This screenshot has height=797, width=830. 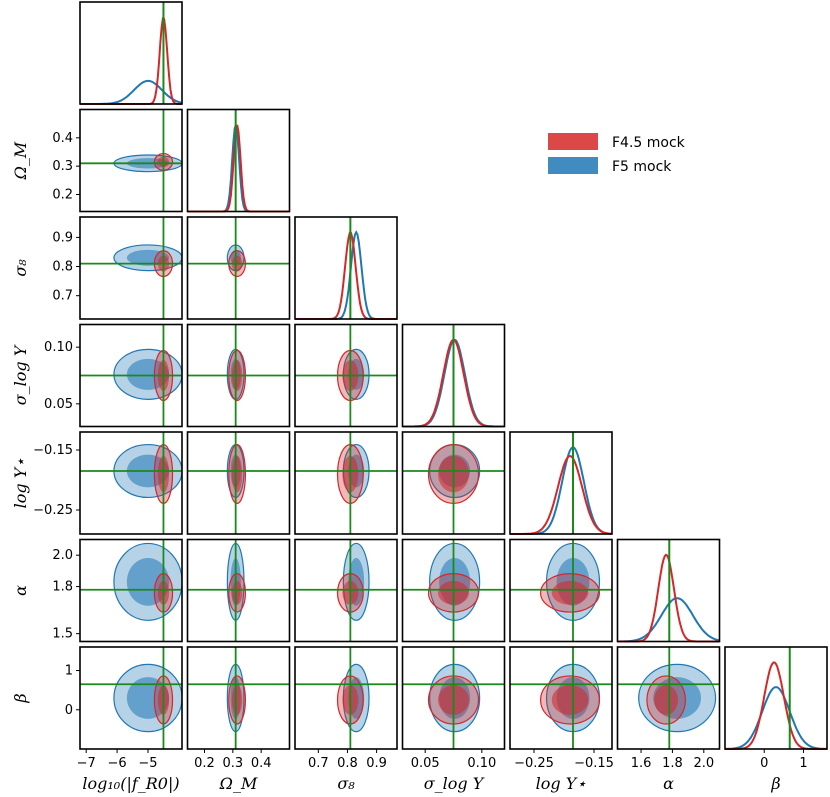 I want to click on y-axis-label-slogy: σ_log Y, so click(x=20, y=374).